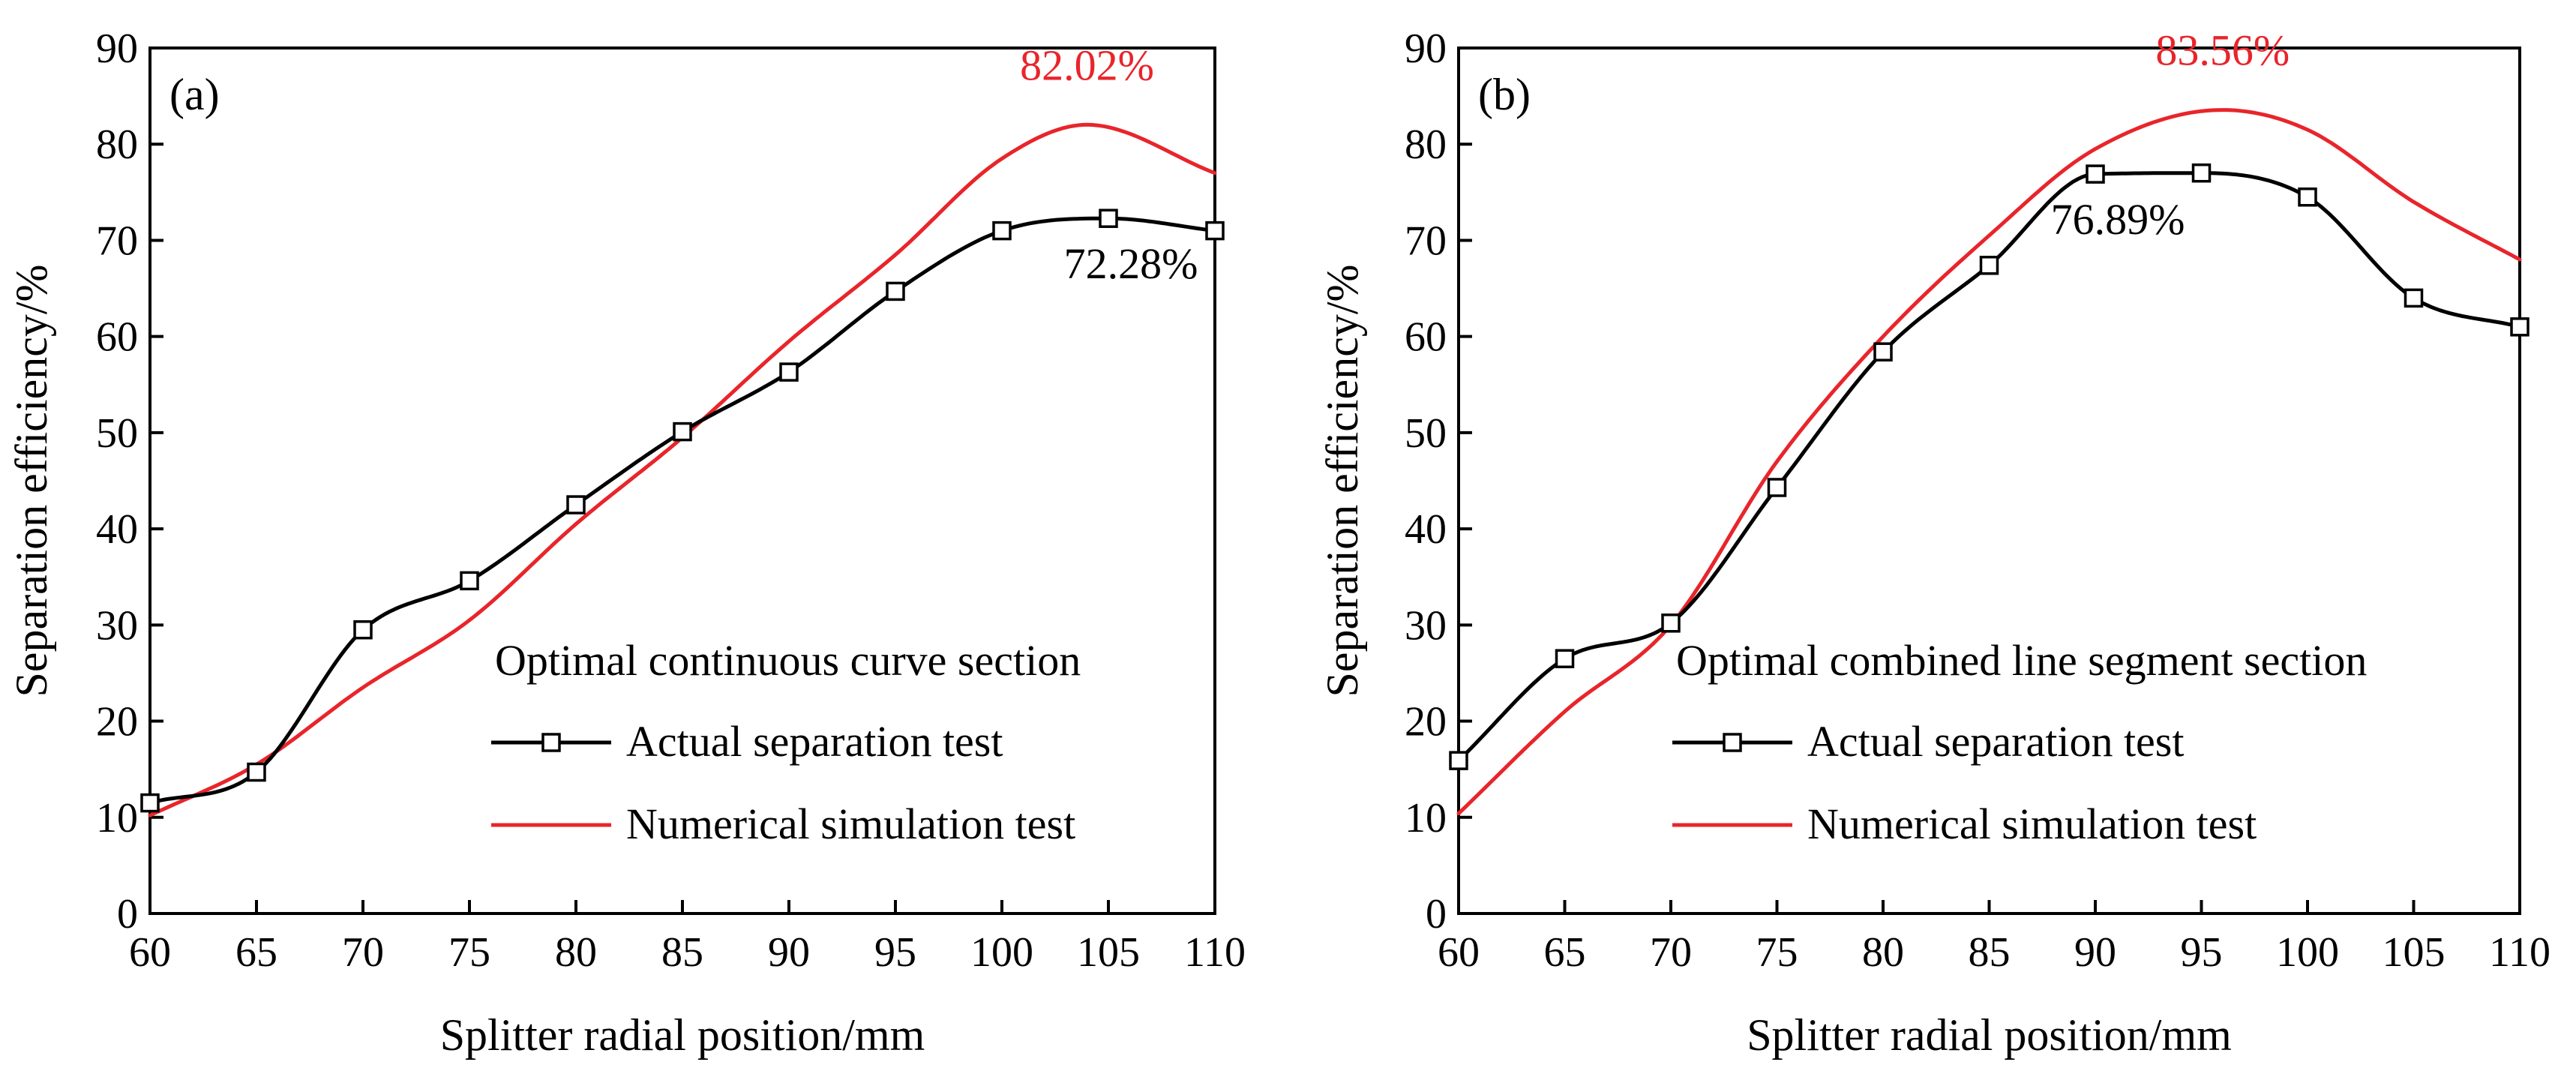  What do you see at coordinates (788, 660) in the screenshot?
I see `legend-title: Optimal continuous curve section` at bounding box center [788, 660].